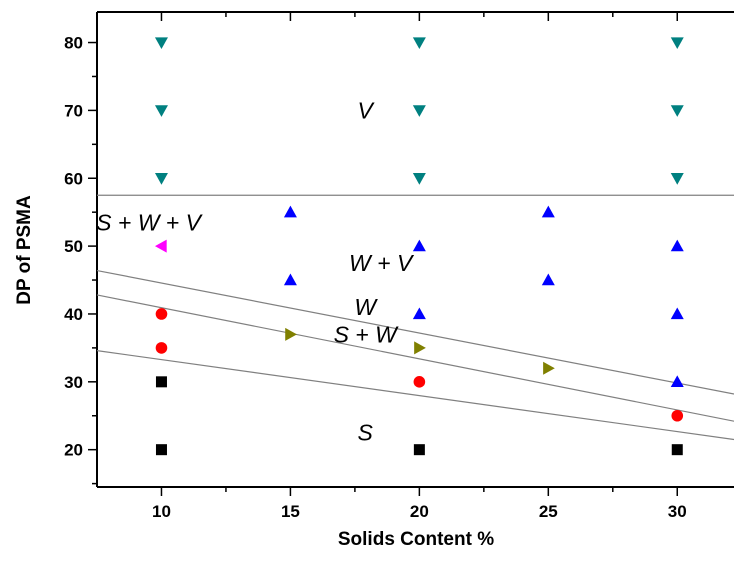  What do you see at coordinates (161, 511) in the screenshot?
I see `x-tick-label: 10` at bounding box center [161, 511].